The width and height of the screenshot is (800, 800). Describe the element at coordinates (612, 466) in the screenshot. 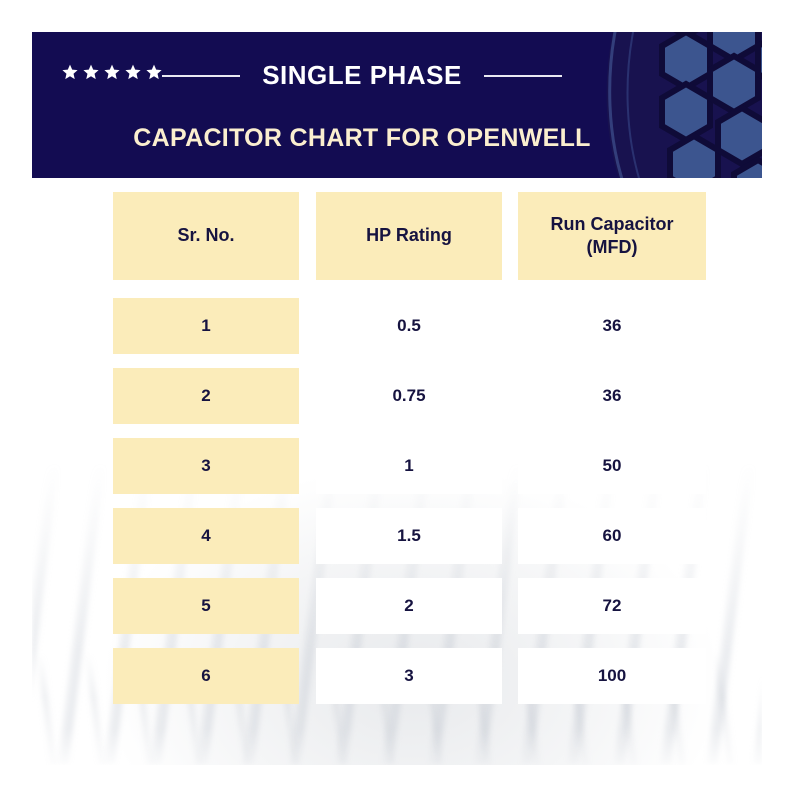

I see `cell-run-capacitor: 50` at that location.